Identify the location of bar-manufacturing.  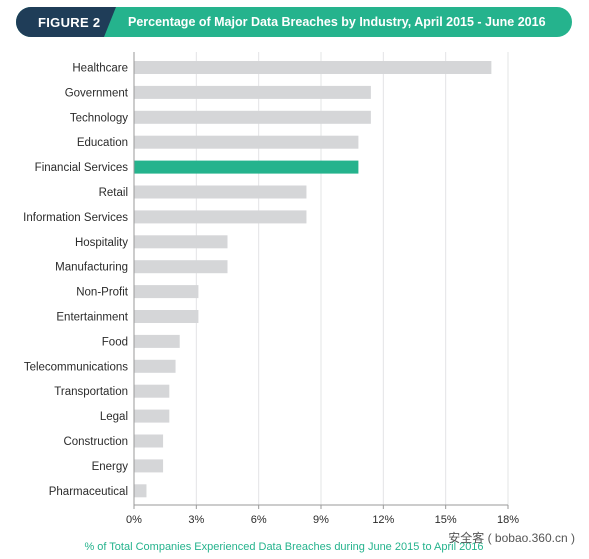
(181, 267).